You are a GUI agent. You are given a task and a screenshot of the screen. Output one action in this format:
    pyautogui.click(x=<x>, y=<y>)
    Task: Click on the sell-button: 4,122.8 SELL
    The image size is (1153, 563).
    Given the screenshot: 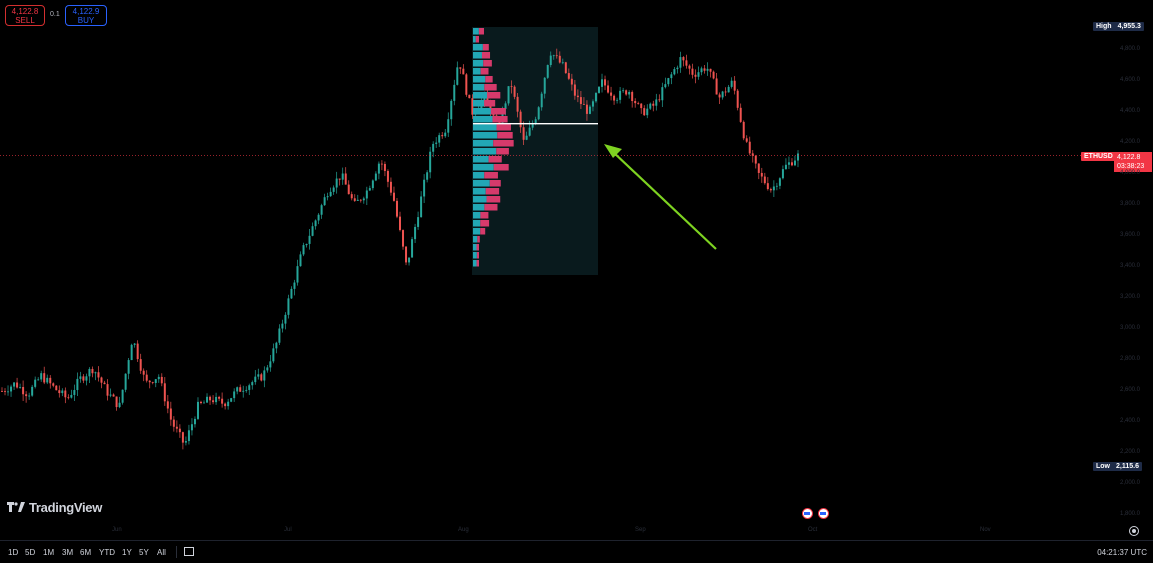 What is the action you would take?
    pyautogui.click(x=25, y=15)
    